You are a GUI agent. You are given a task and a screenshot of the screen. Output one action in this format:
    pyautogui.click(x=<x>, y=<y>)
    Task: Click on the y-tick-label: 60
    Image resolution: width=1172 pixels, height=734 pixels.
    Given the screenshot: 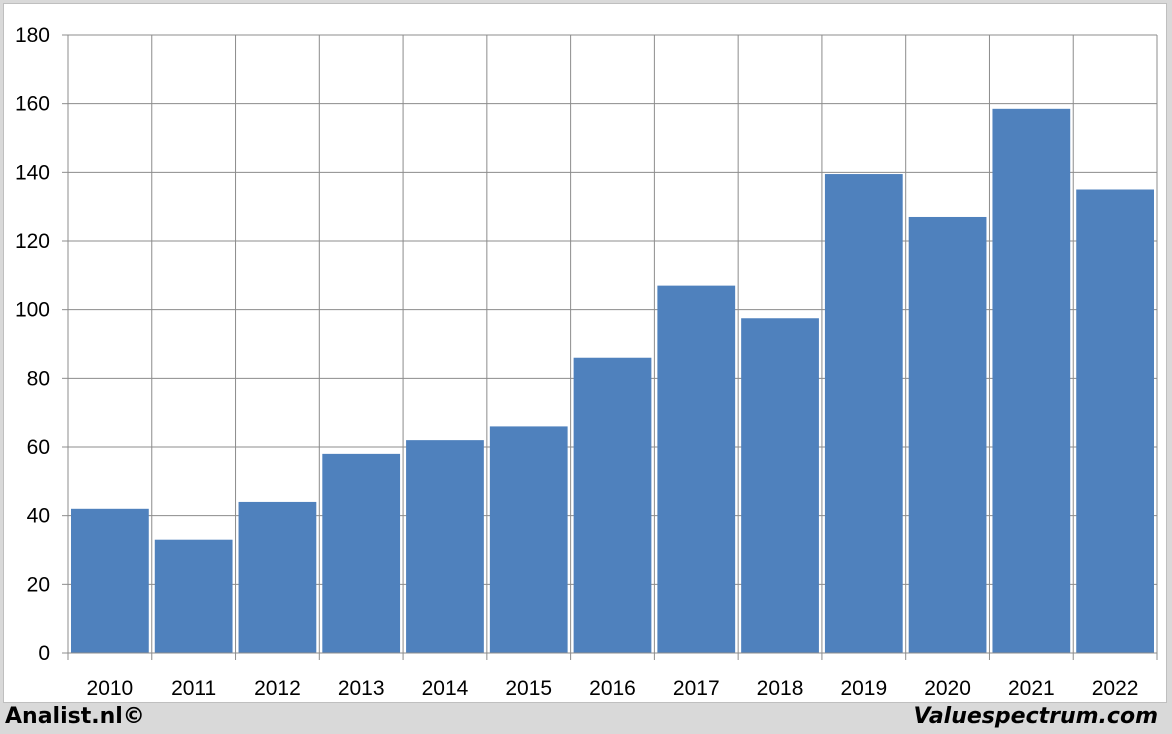 What is the action you would take?
    pyautogui.click(x=38, y=447)
    